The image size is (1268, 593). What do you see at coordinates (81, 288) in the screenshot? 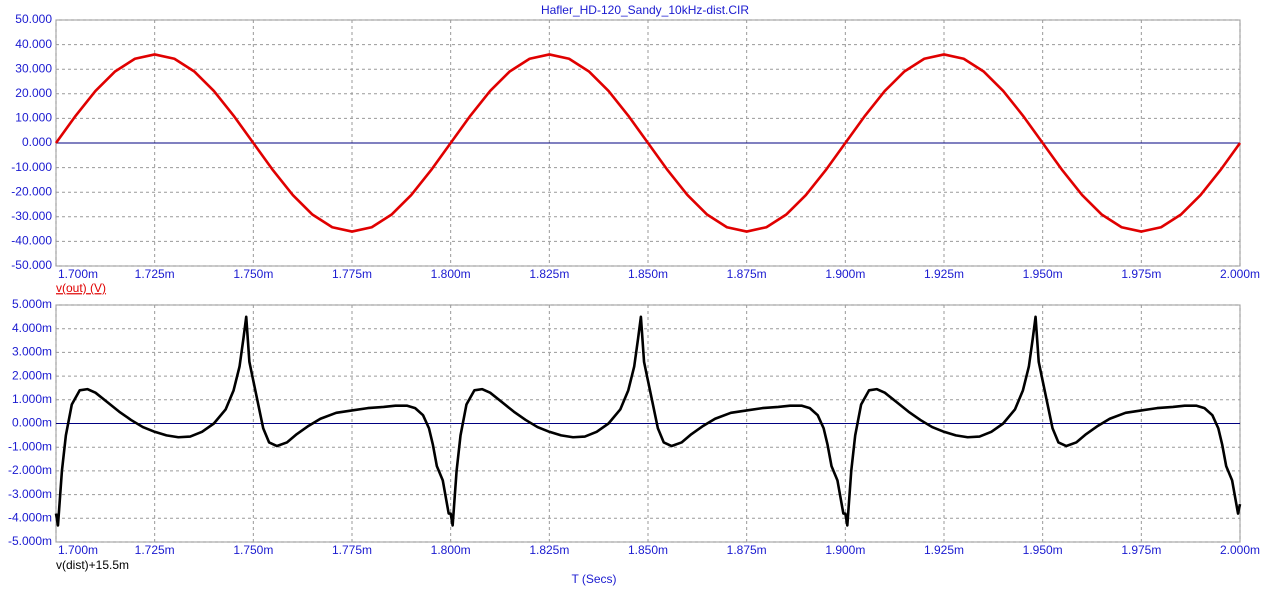
I see `legend-label: v(out) (V)` at bounding box center [81, 288].